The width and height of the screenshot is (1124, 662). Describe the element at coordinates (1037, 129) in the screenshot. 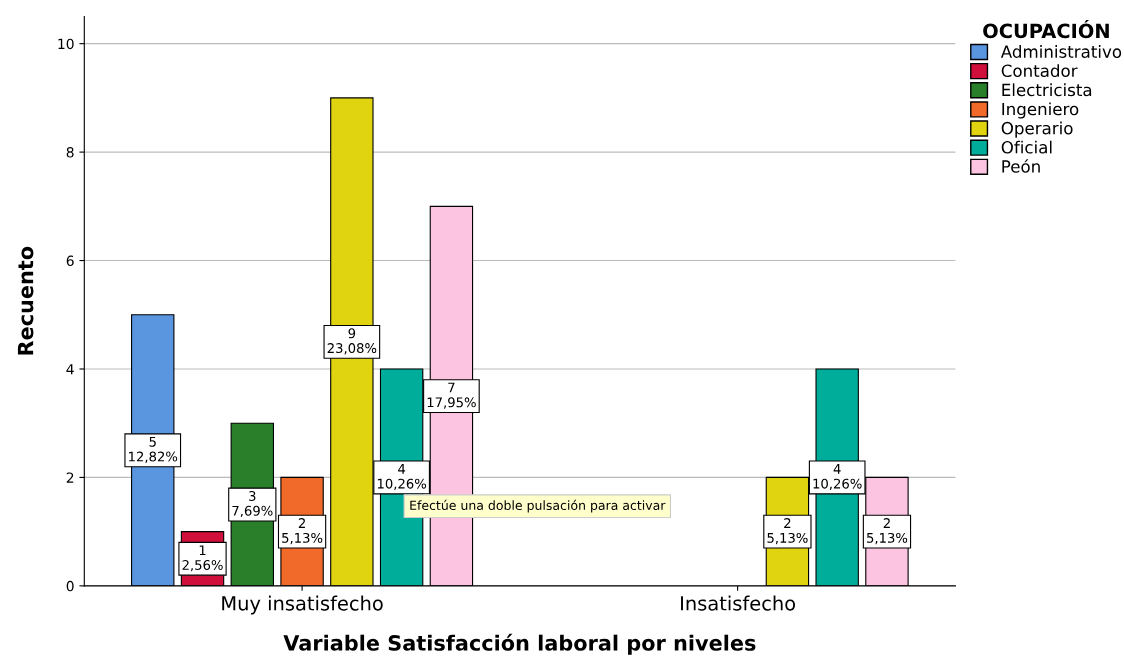

I see `legend-label: Operario` at that location.